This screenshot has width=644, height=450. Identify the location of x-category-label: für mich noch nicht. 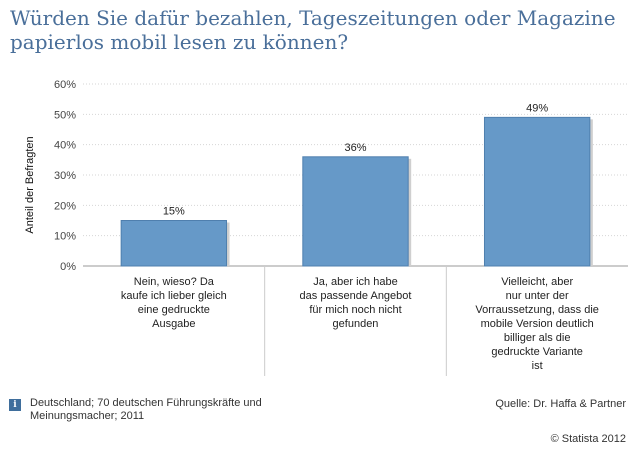
(355, 310).